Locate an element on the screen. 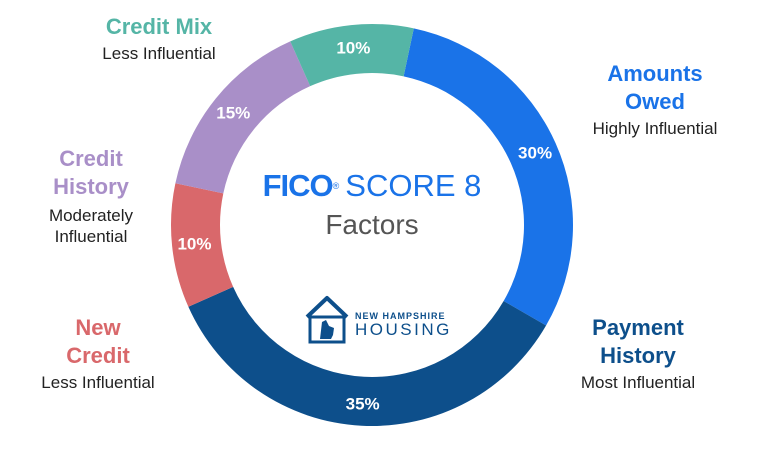  fico-brand: FICO is located at coordinates (298, 185).